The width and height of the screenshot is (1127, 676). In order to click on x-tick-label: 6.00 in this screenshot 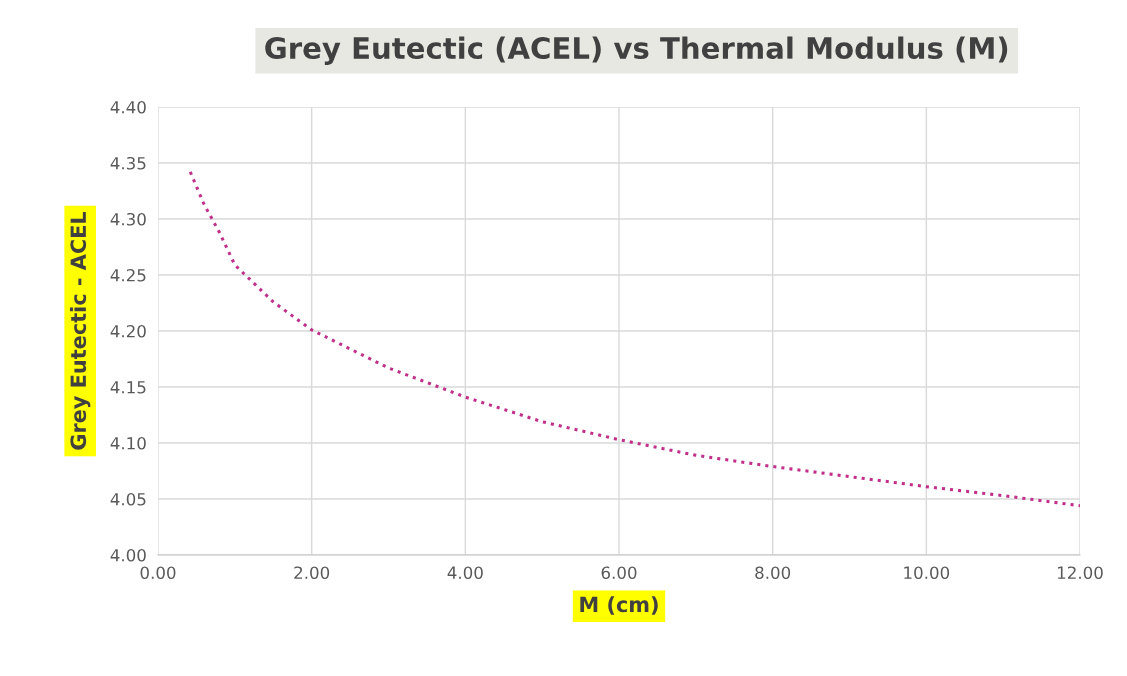, I will do `click(619, 573)`.